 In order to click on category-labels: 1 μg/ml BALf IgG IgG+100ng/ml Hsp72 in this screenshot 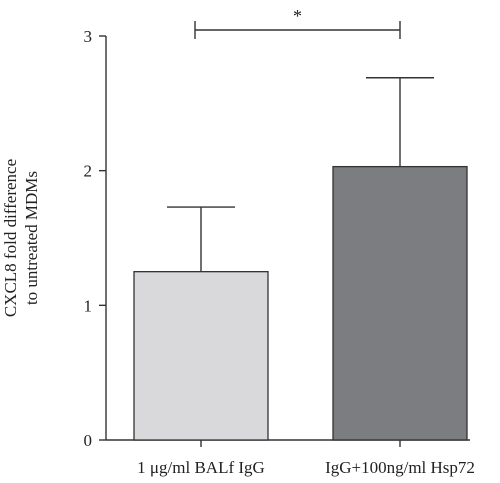, I will do `click(306, 467)`.